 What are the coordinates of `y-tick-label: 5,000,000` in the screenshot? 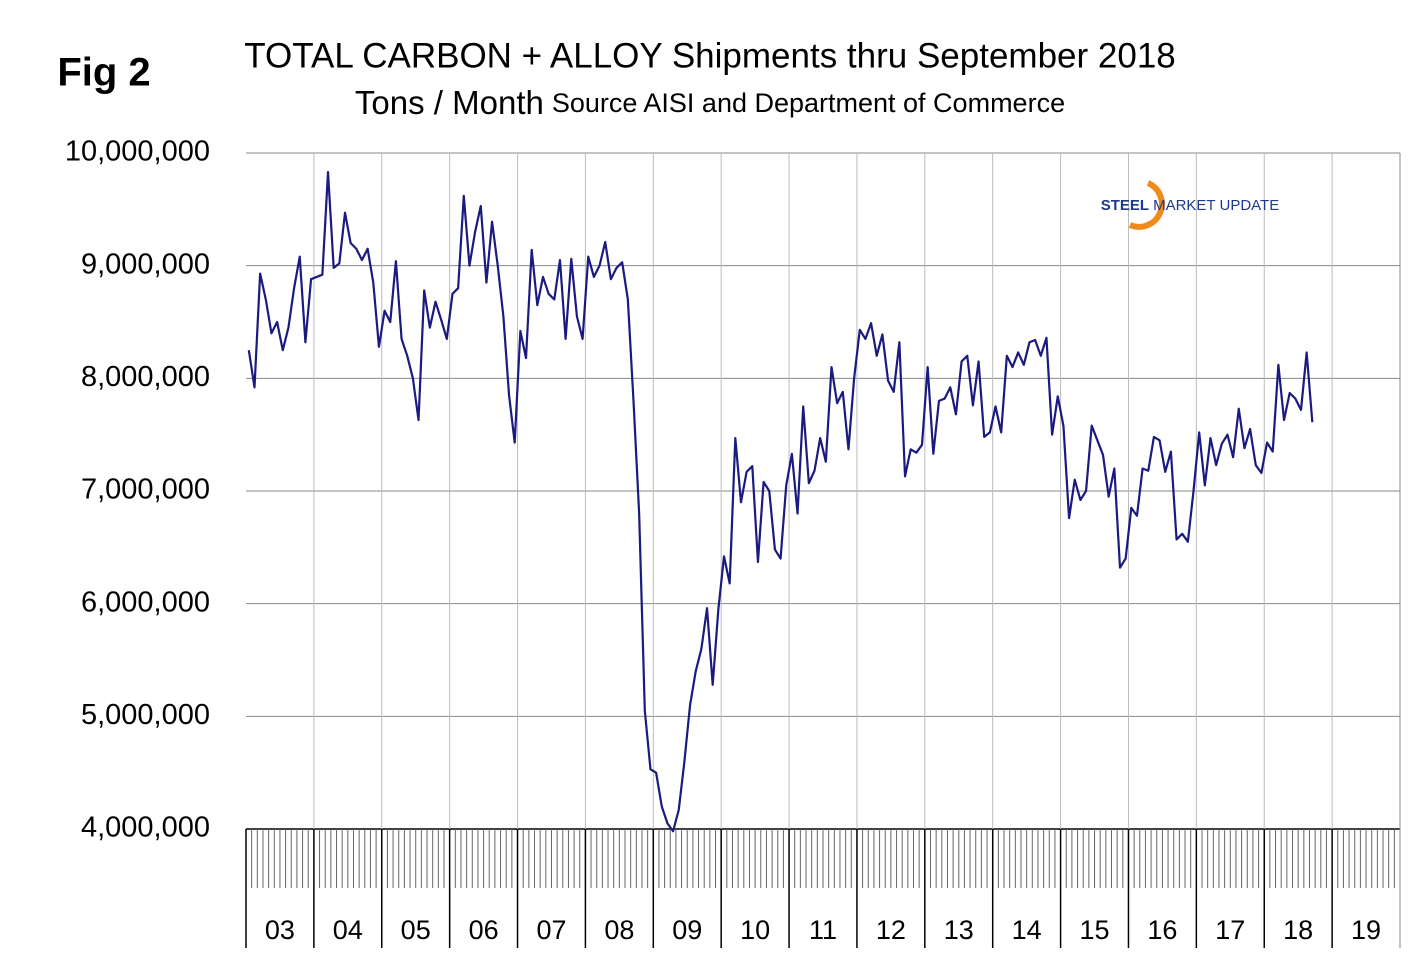 It's located at (145, 715).